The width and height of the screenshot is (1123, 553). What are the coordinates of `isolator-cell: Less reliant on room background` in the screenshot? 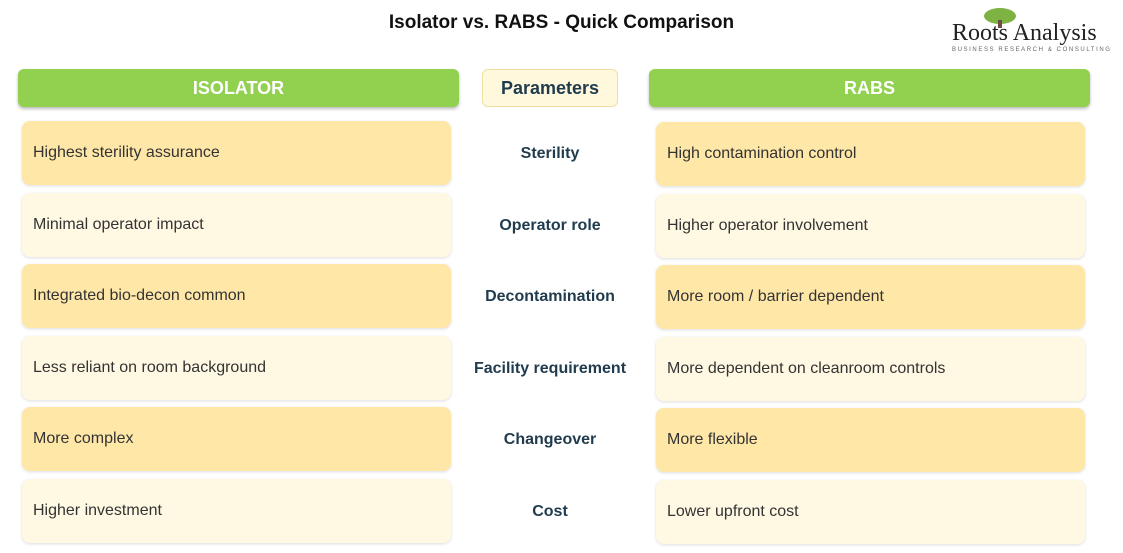 It's located at (236, 367).